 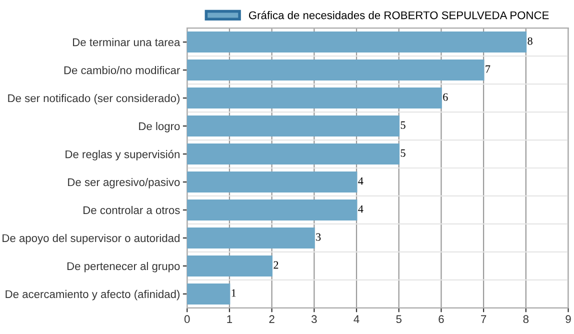 I want to click on y-tick-label: De reglas y supervisión, so click(x=123, y=155).